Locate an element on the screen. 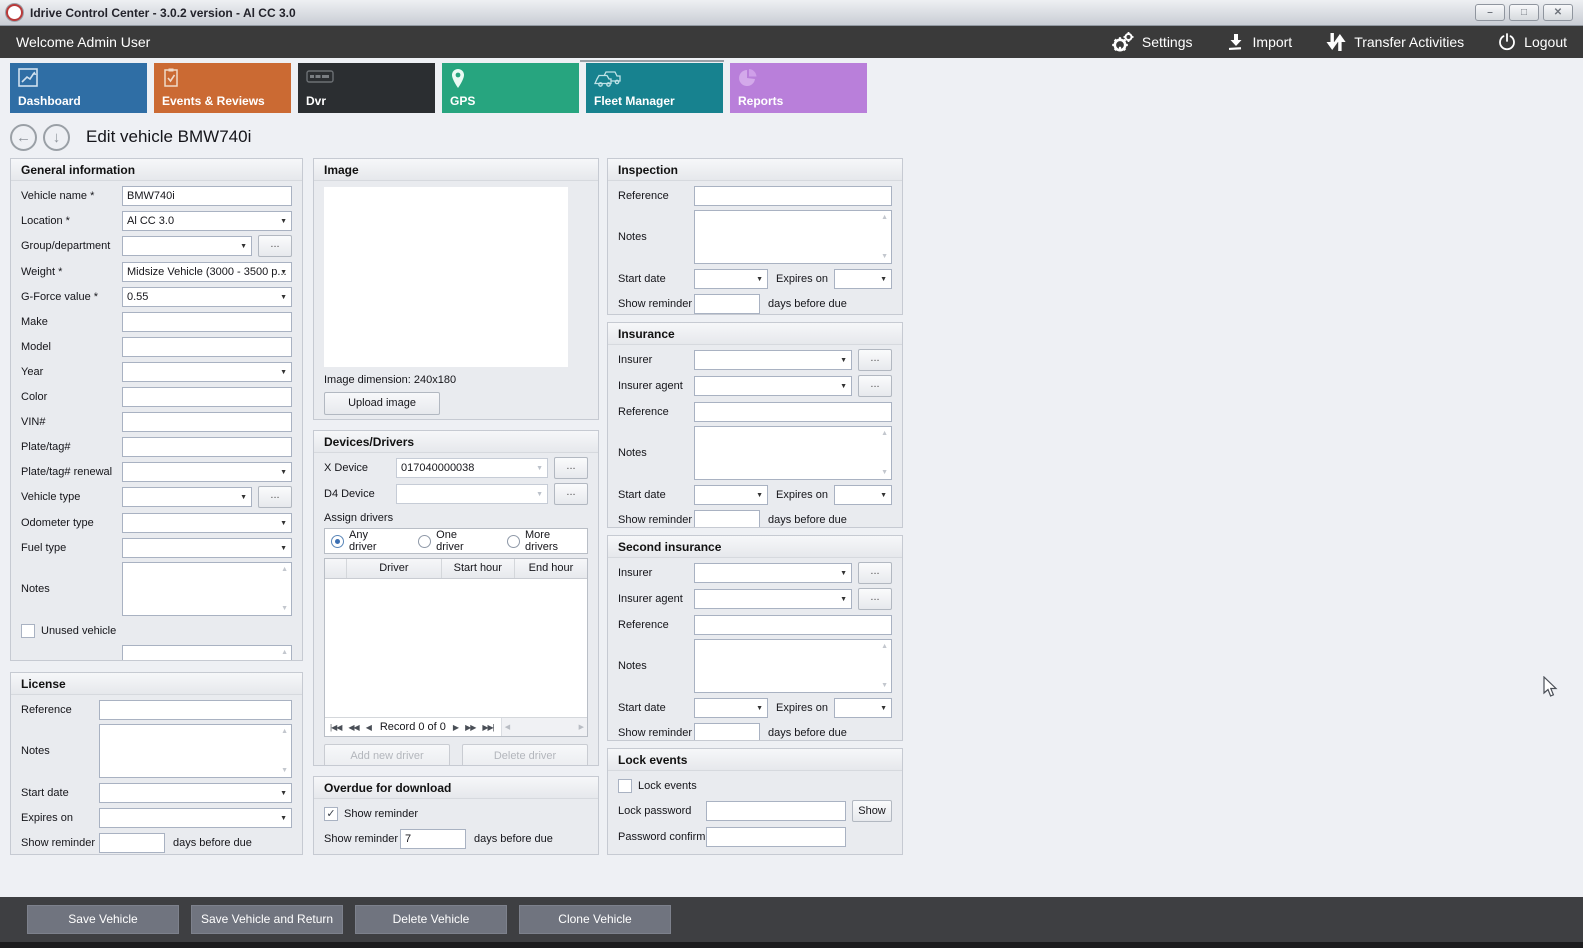  tab-events-reviews: Events & Reviews is located at coordinates (222, 88).